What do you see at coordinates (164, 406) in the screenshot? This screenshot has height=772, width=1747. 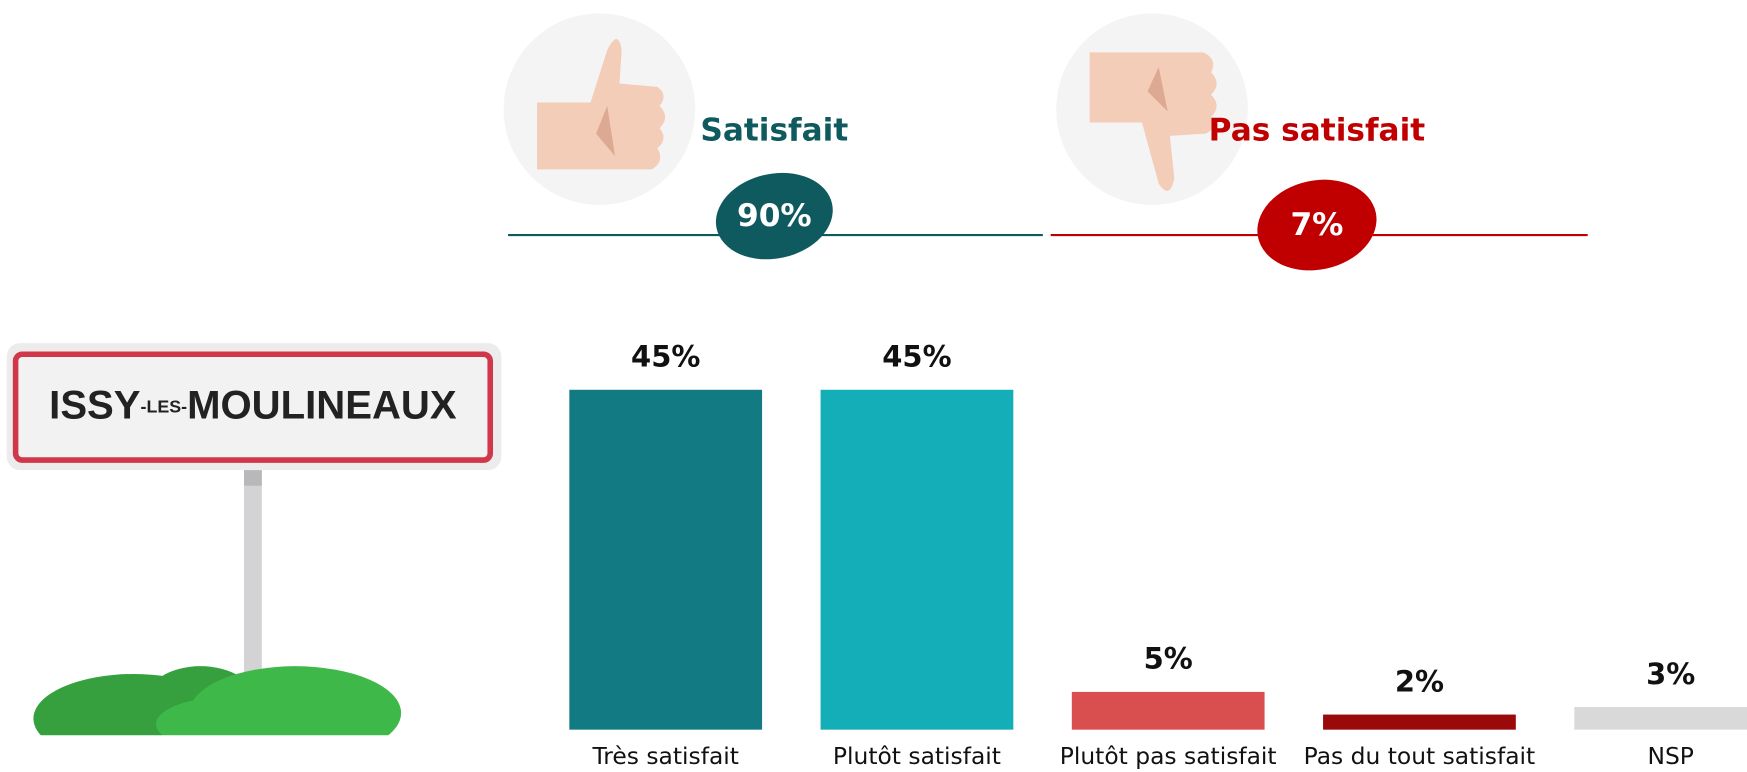 I see `sign-text-part: -LES-` at bounding box center [164, 406].